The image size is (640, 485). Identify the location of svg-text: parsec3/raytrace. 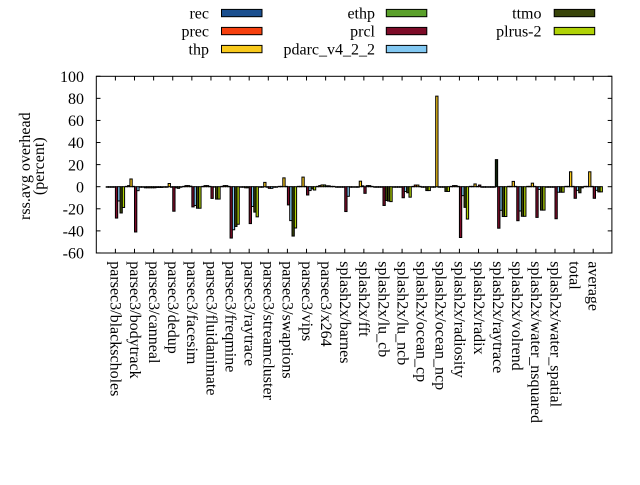
(248, 313).